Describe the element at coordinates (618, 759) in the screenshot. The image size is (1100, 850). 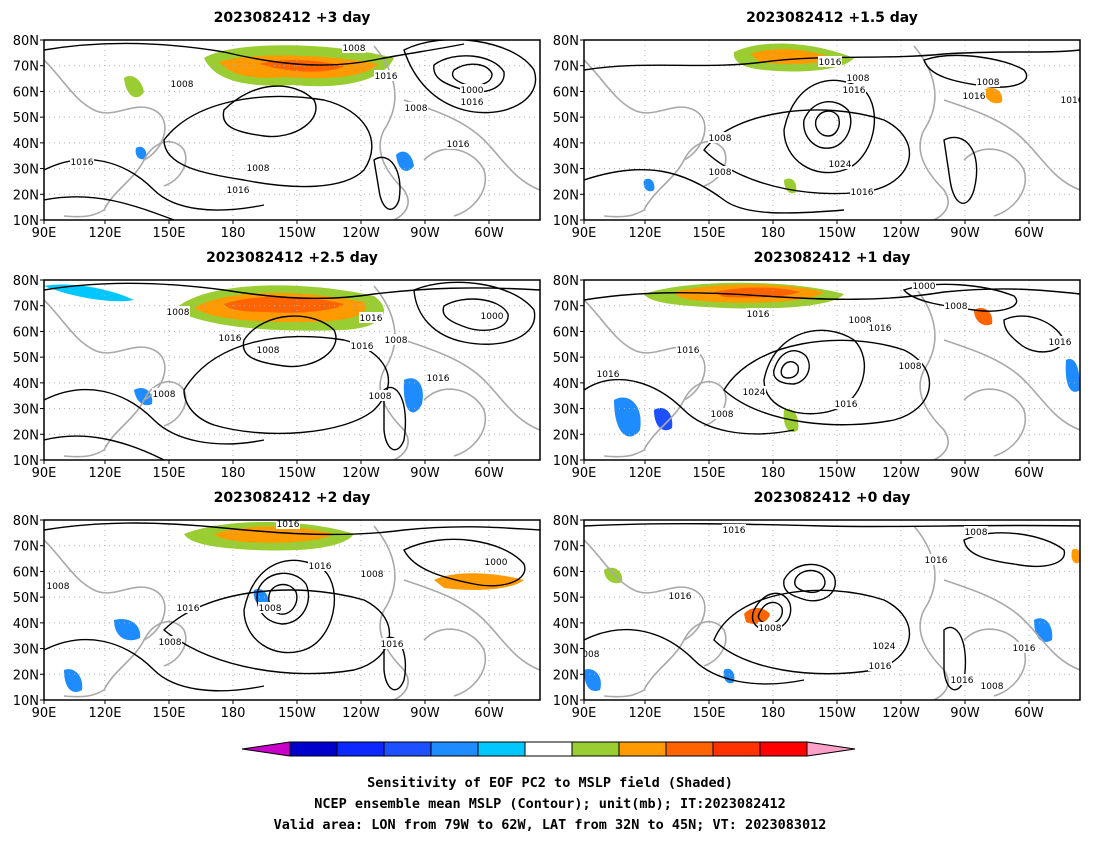
I see `colorbar-label: 0.5` at that location.